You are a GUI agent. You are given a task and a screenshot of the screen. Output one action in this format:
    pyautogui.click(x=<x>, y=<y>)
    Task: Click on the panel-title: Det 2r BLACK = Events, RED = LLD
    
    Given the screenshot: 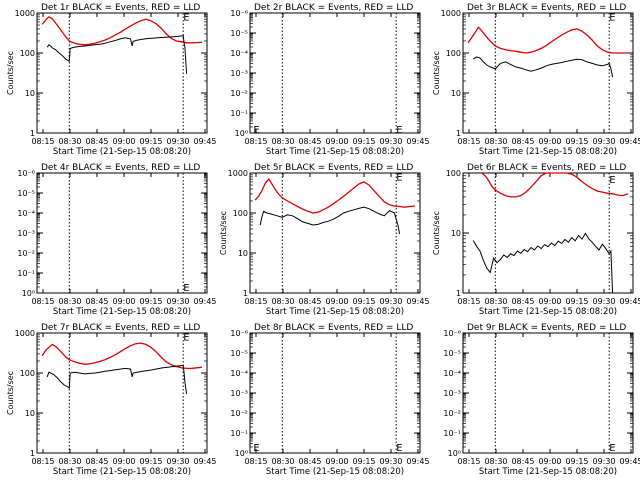 What is the action you would take?
    pyautogui.click(x=333, y=8)
    